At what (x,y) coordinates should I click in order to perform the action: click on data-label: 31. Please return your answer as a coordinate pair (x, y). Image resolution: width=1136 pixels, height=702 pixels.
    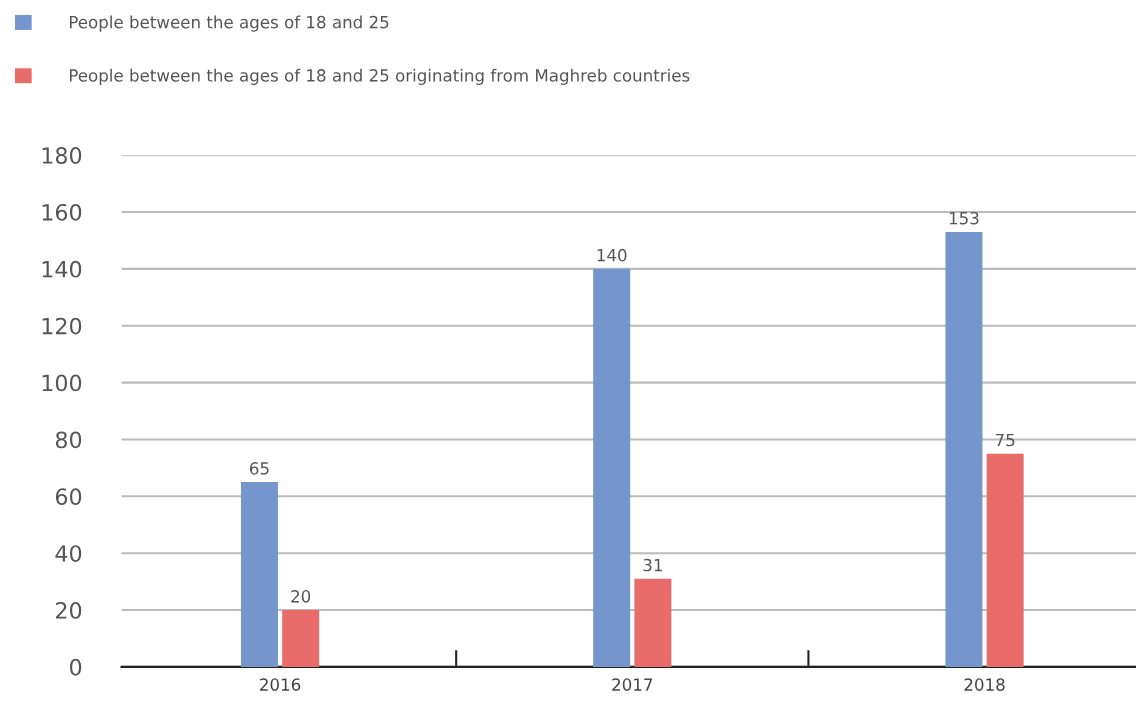
    Looking at the image, I should click on (652, 565).